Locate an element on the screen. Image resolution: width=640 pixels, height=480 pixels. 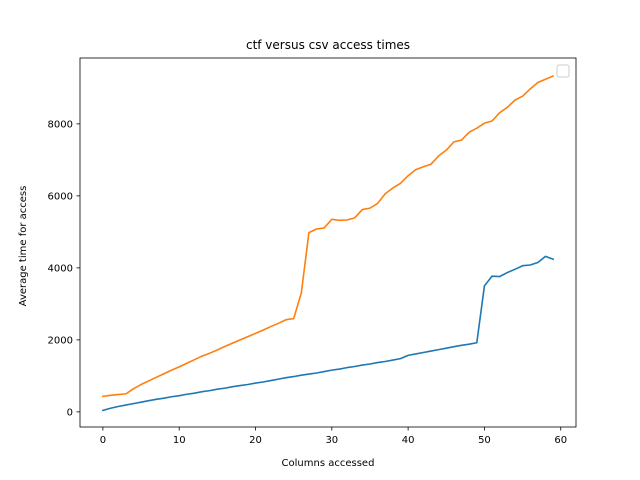
x-tick-label: 0 is located at coordinates (103, 440).